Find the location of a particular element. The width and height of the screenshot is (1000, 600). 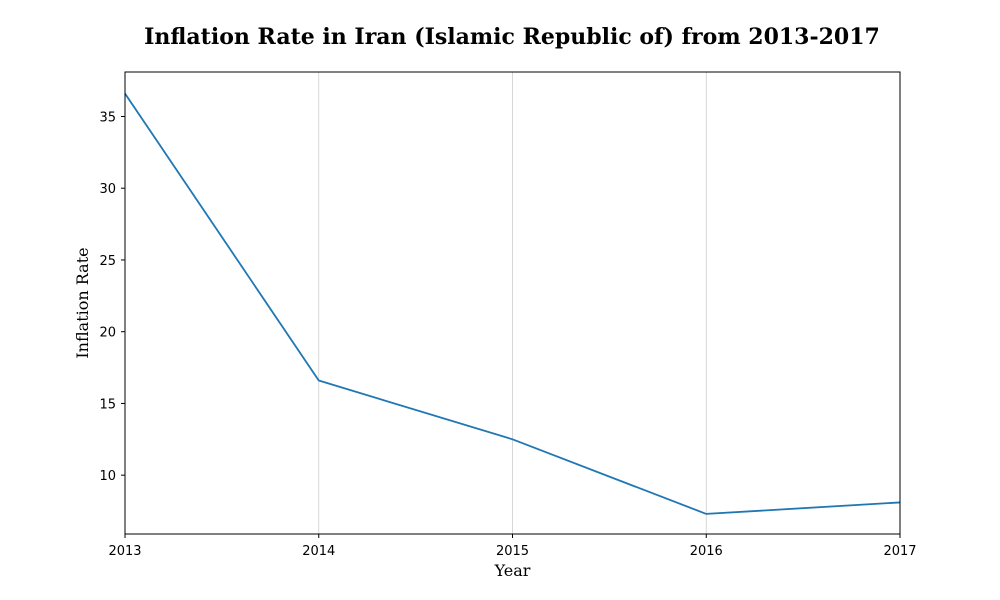

y-tick-label-30: 30 is located at coordinates (107, 189).